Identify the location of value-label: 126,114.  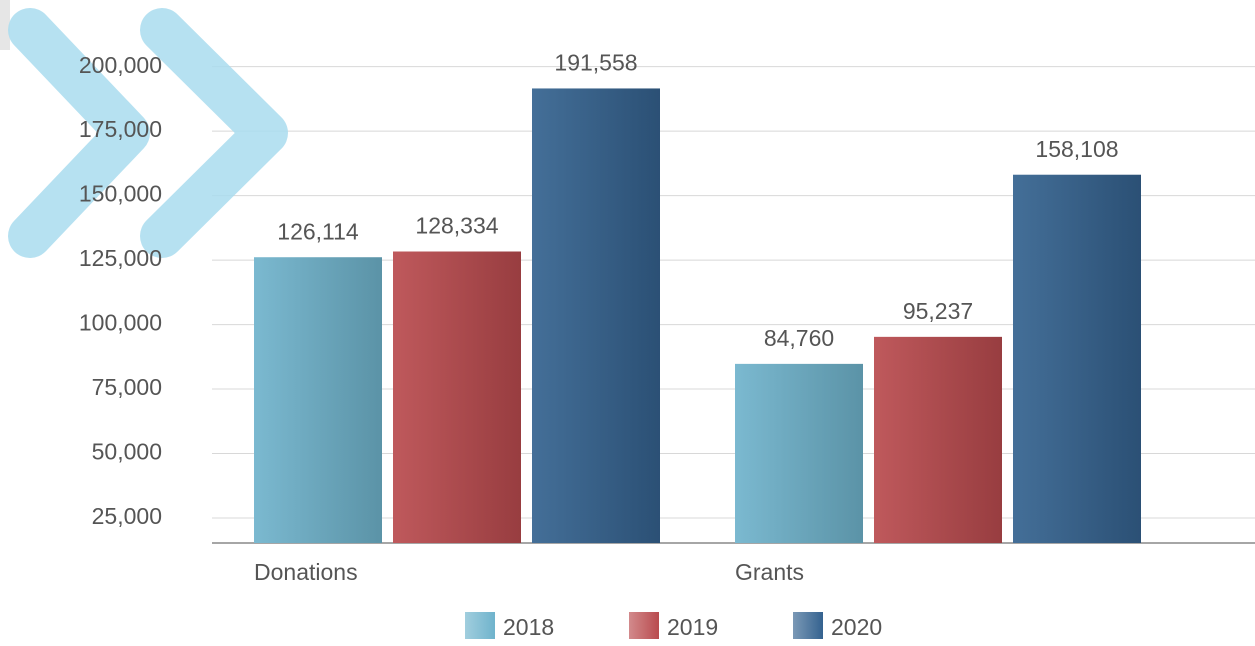
(318, 231).